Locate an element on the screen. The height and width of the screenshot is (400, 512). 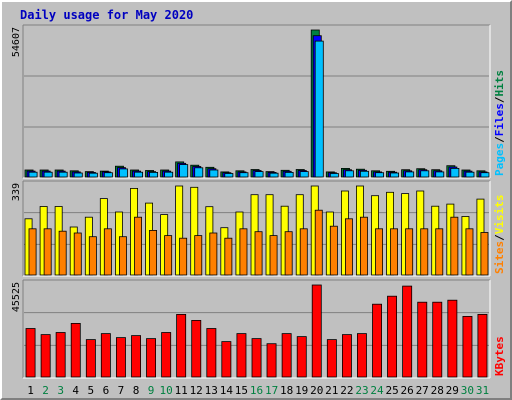
x-tick-label-day-3: 3 is located at coordinates (60, 390).